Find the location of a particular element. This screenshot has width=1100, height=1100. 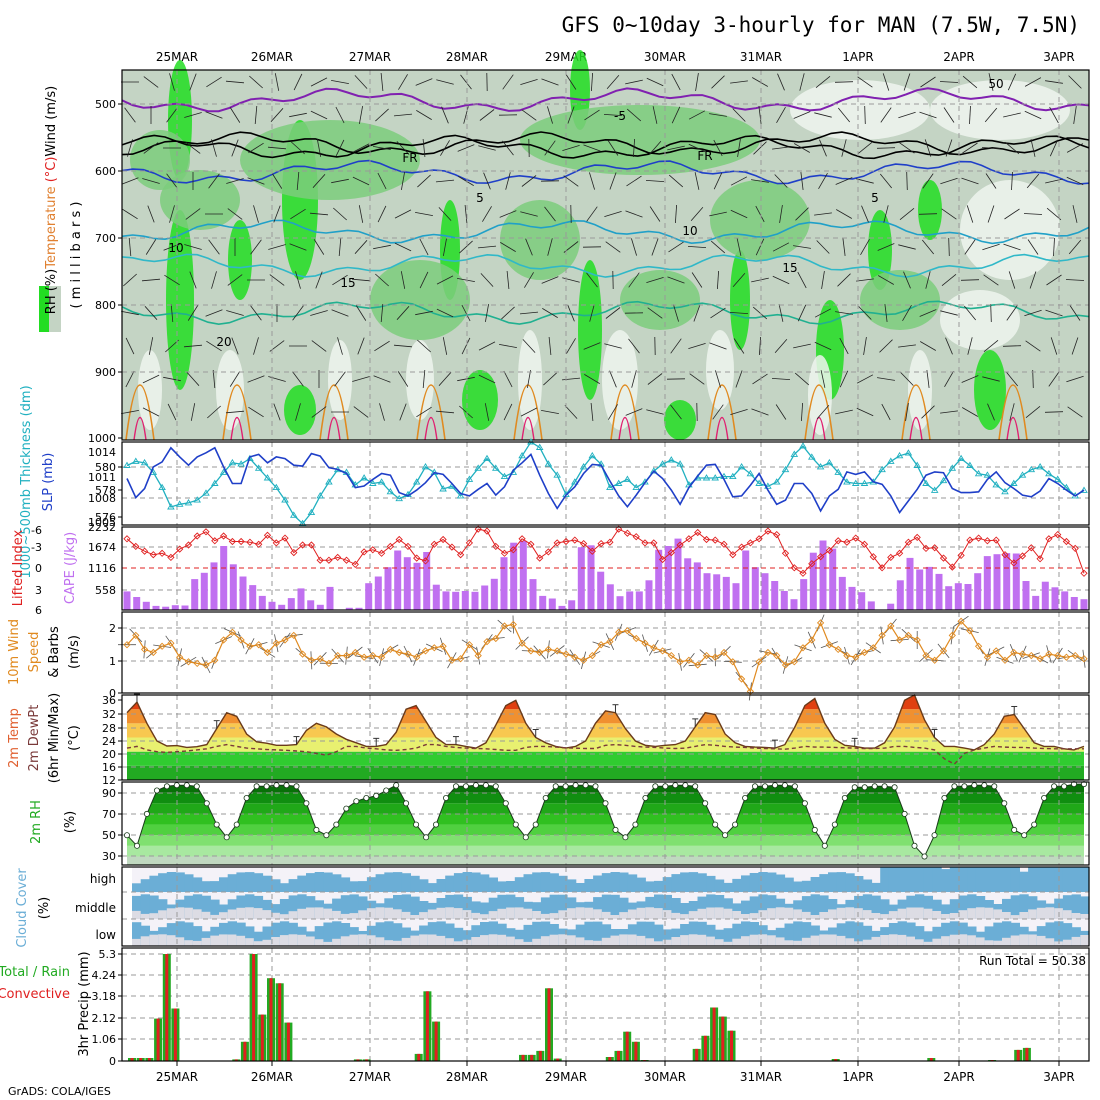

axis-label-part: 10m Wind is located at coordinates (14, 652).